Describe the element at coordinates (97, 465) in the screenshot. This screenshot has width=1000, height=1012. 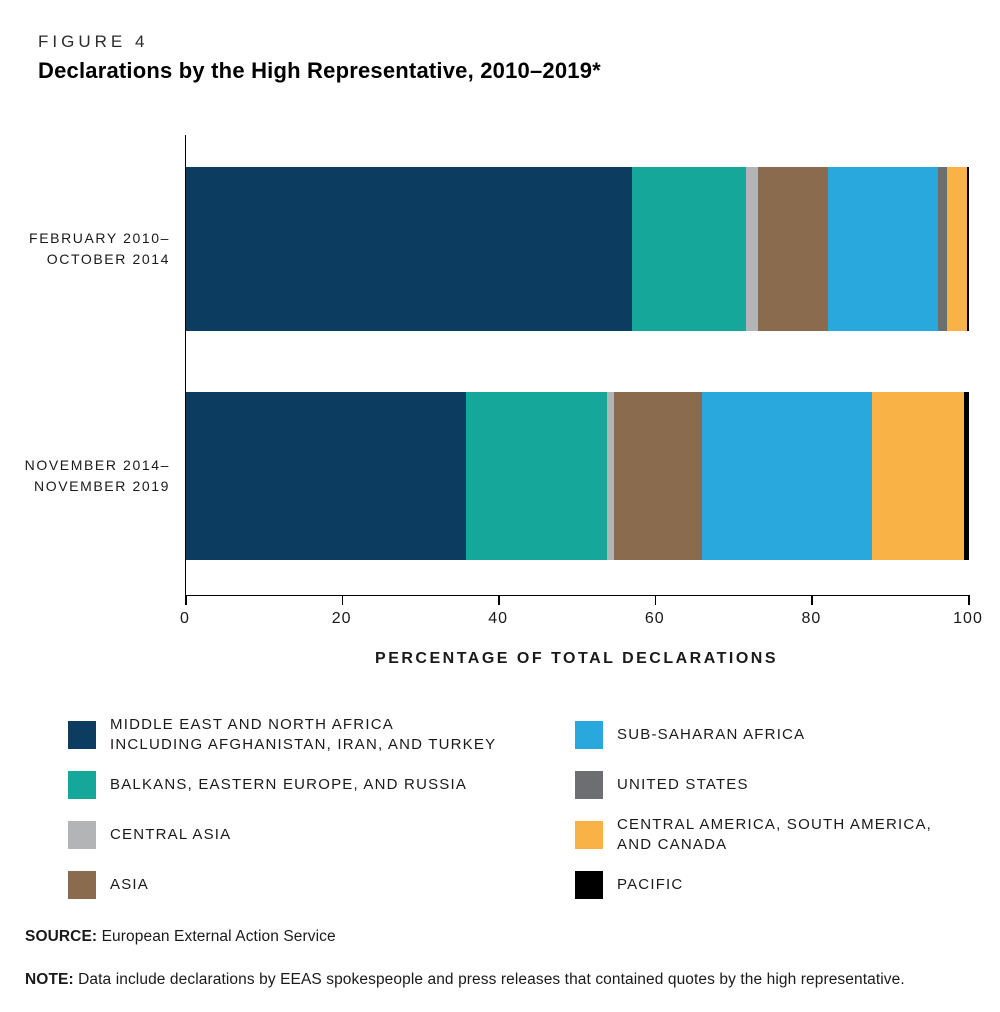
I see `category-label-line: NOVEMBER 2014–` at that location.